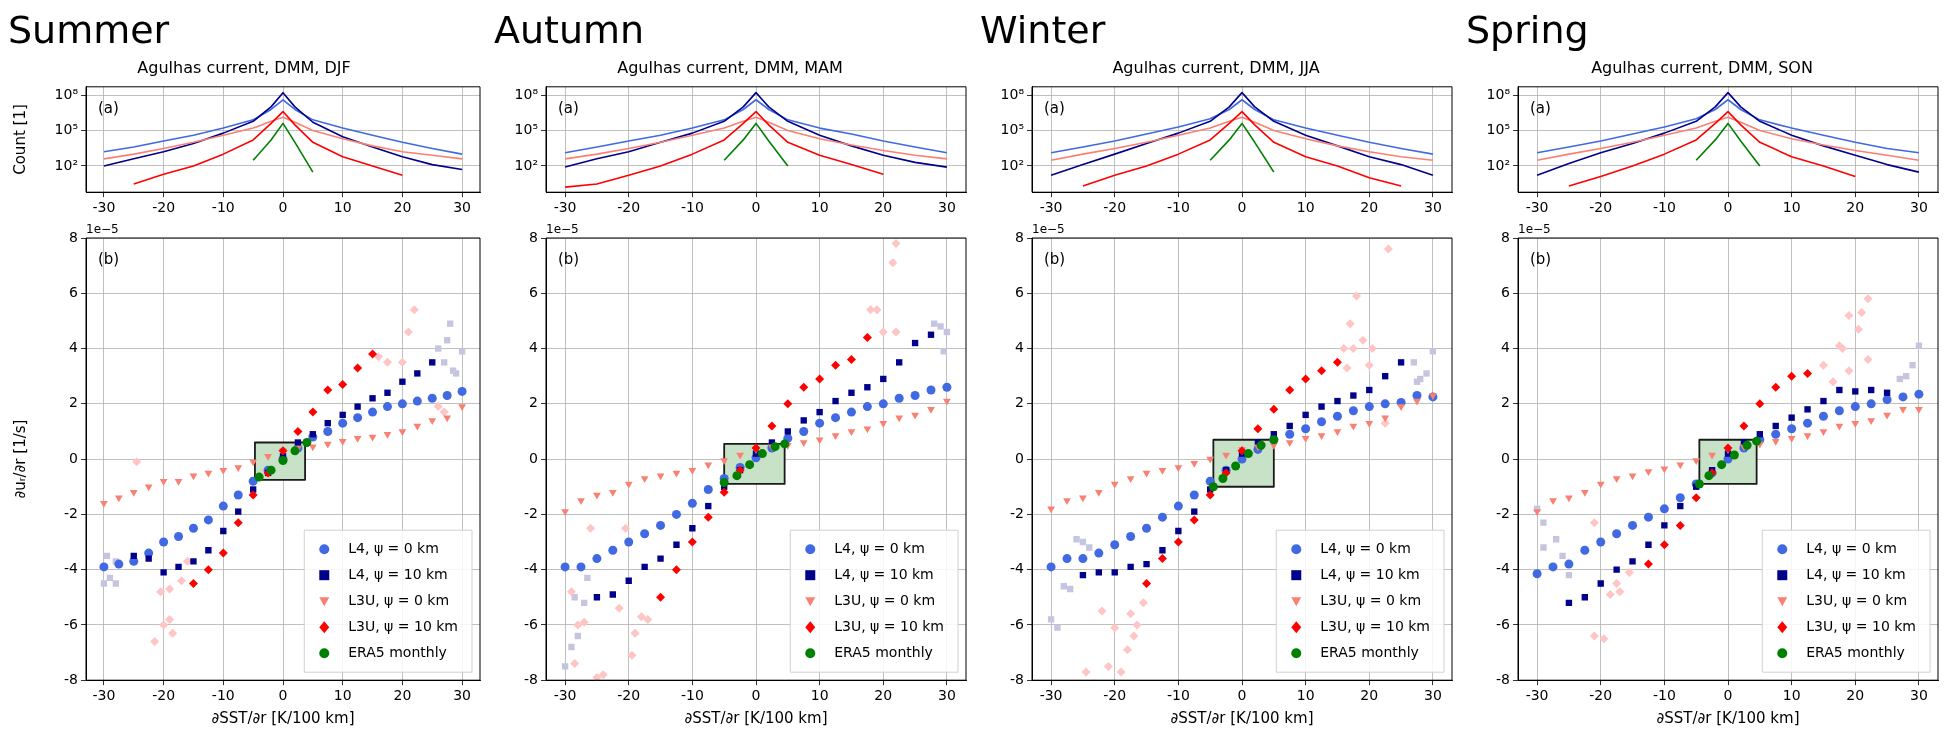 The width and height of the screenshot is (1957, 740). What do you see at coordinates (1043, 29) in the screenshot?
I see `chart-title: Winter` at bounding box center [1043, 29].